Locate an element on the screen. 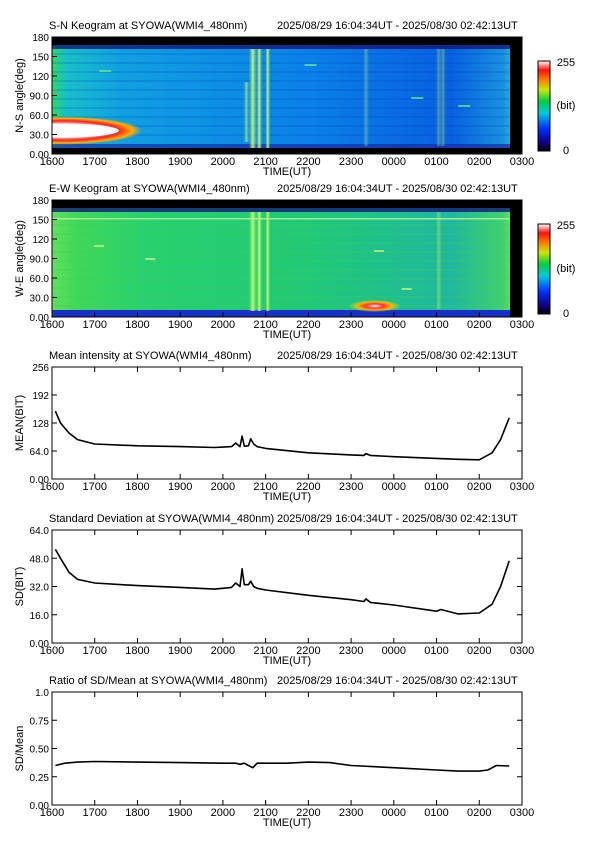 The height and width of the screenshot is (842, 595). y-tick-label: 192 is located at coordinates (40, 396).